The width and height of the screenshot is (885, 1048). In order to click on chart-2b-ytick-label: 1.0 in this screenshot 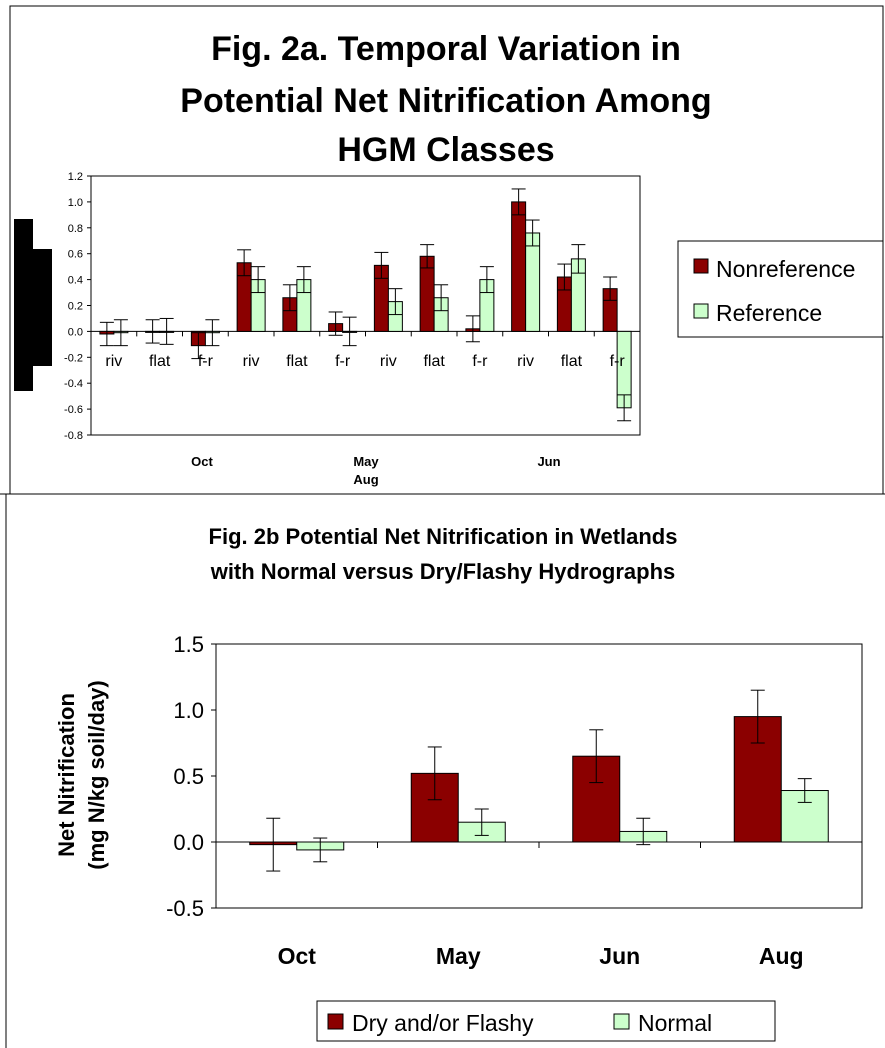, I will do `click(188, 710)`.